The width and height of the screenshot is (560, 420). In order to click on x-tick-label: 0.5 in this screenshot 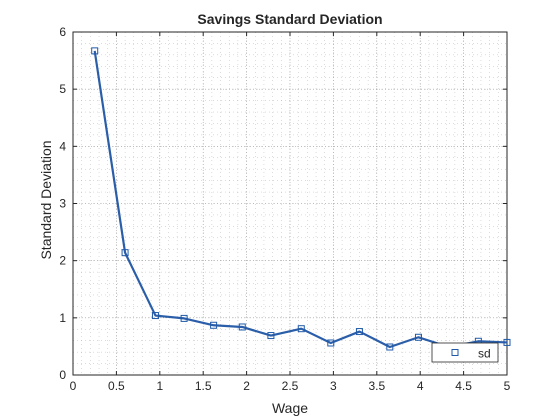, I will do `click(116, 386)`.